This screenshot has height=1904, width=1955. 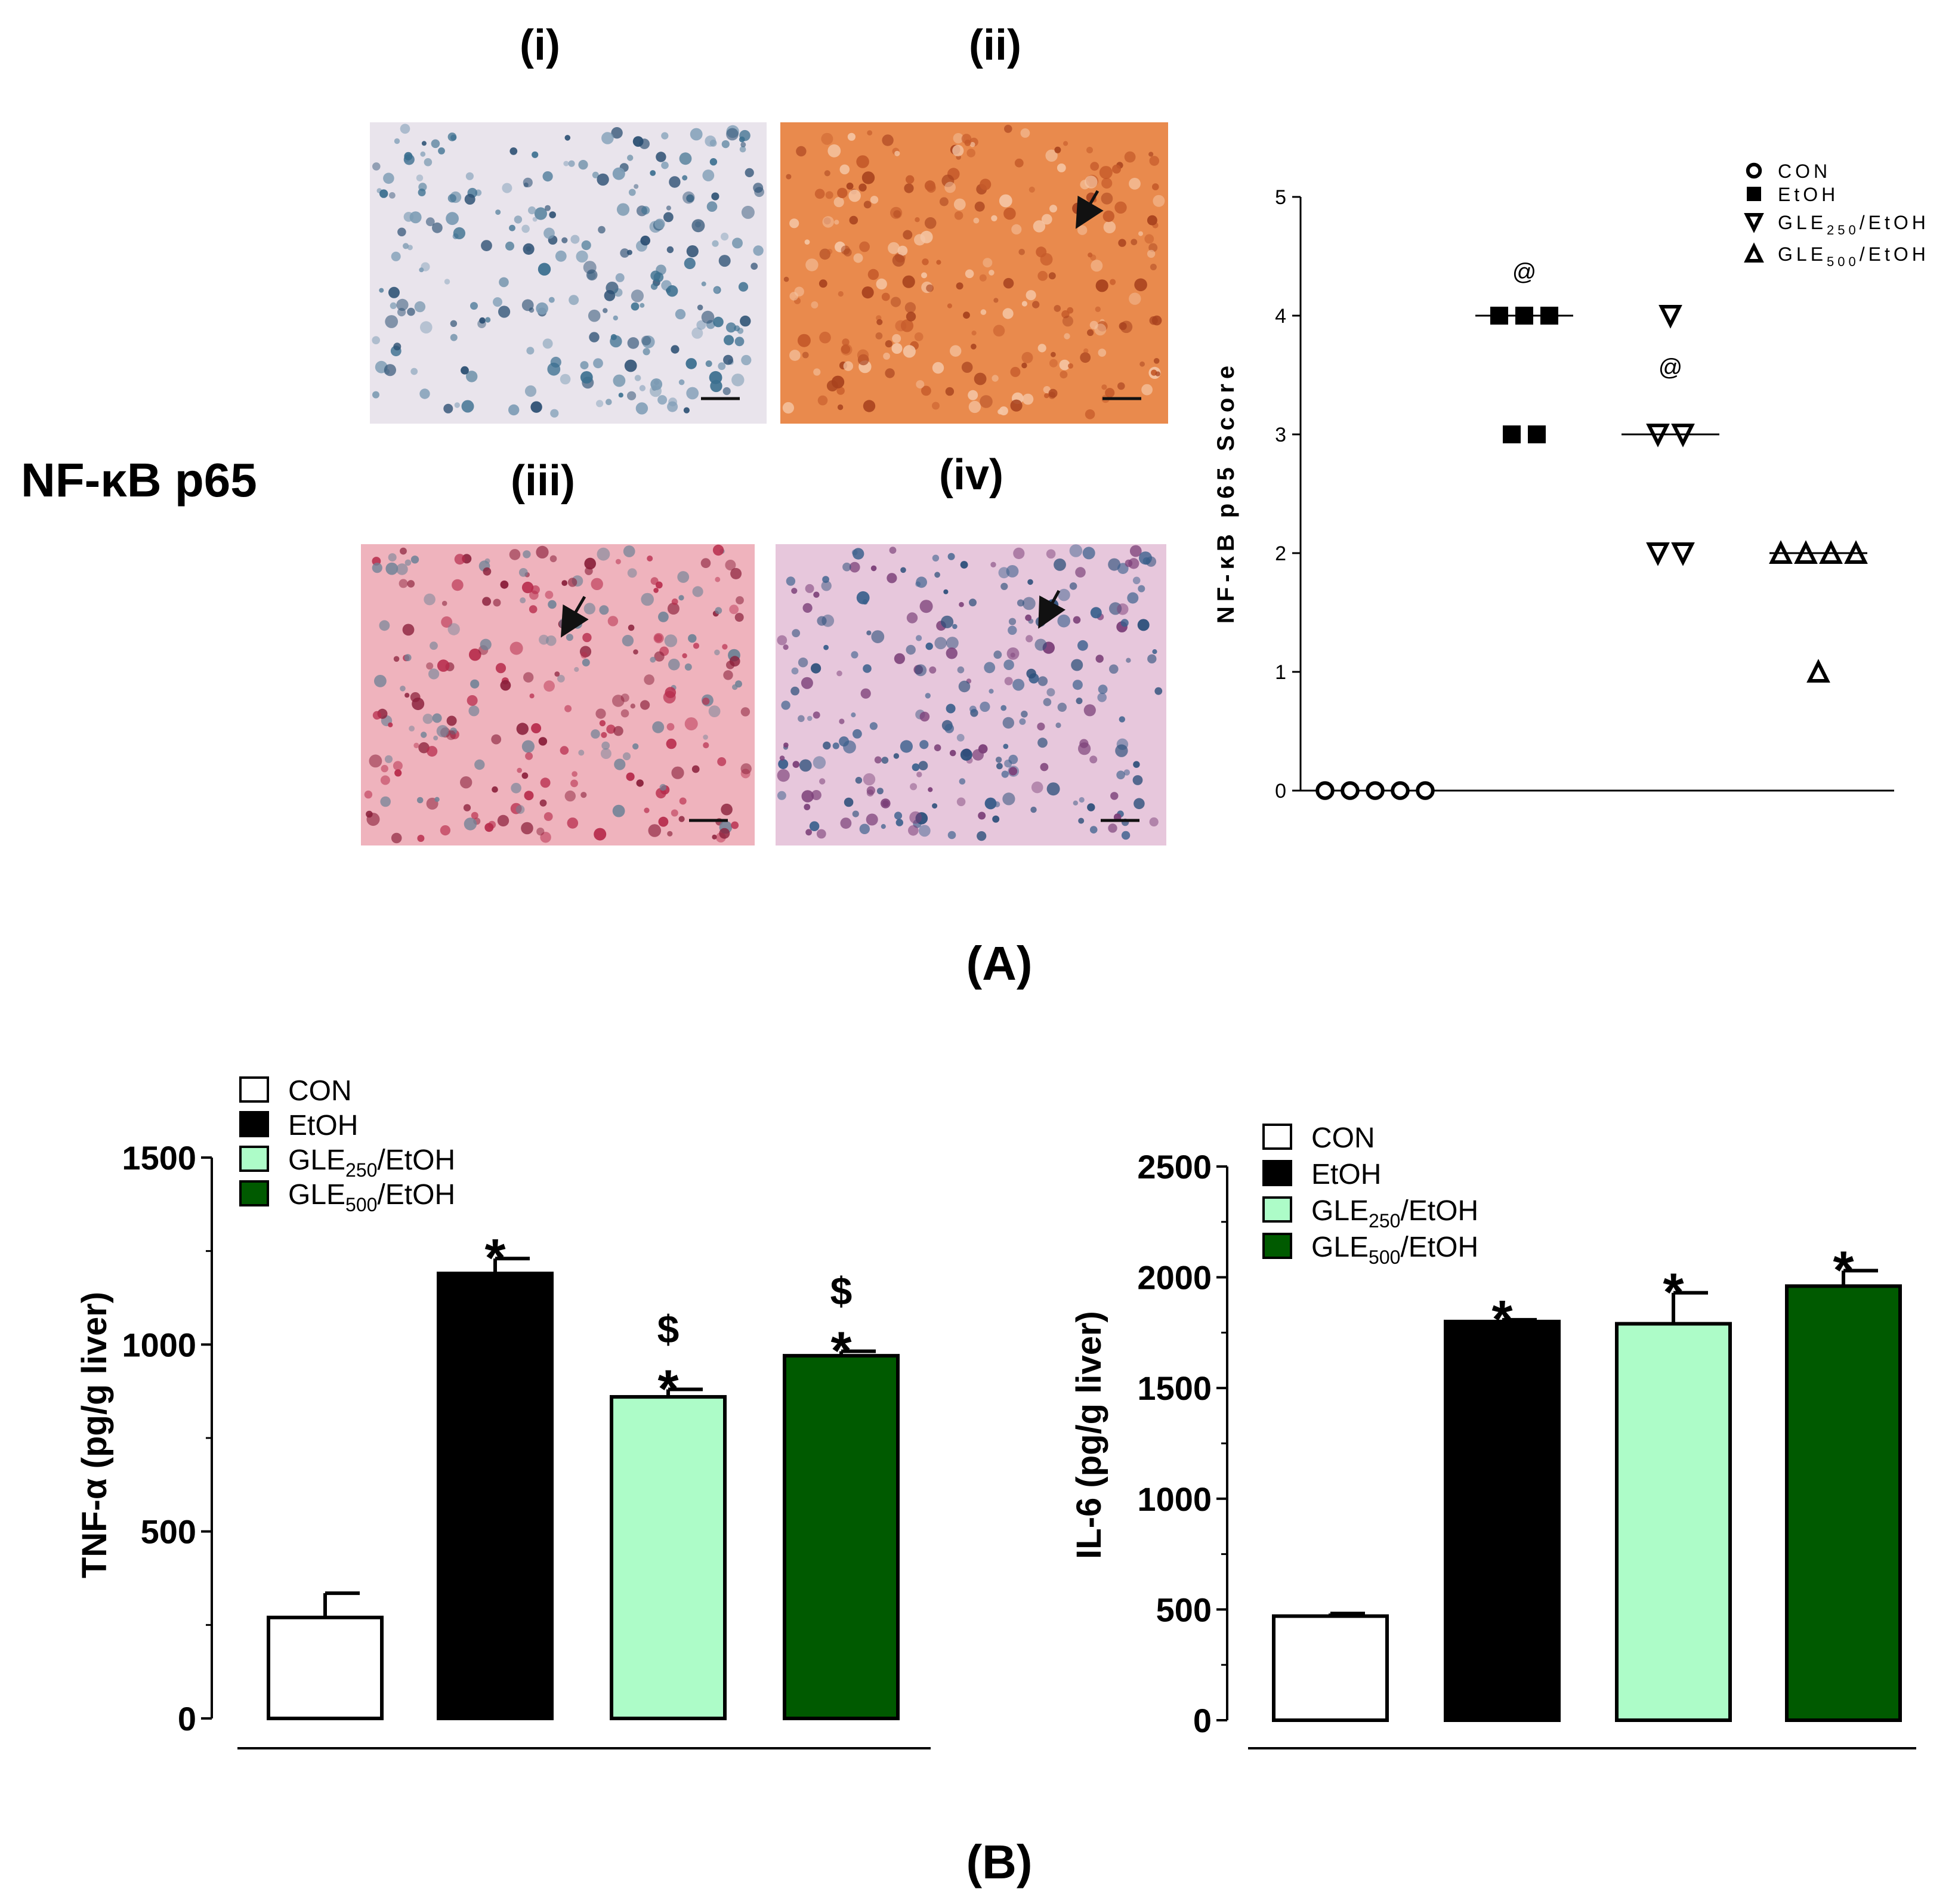 What do you see at coordinates (1754, 170) in the screenshot?
I see `legend-marker` at bounding box center [1754, 170].